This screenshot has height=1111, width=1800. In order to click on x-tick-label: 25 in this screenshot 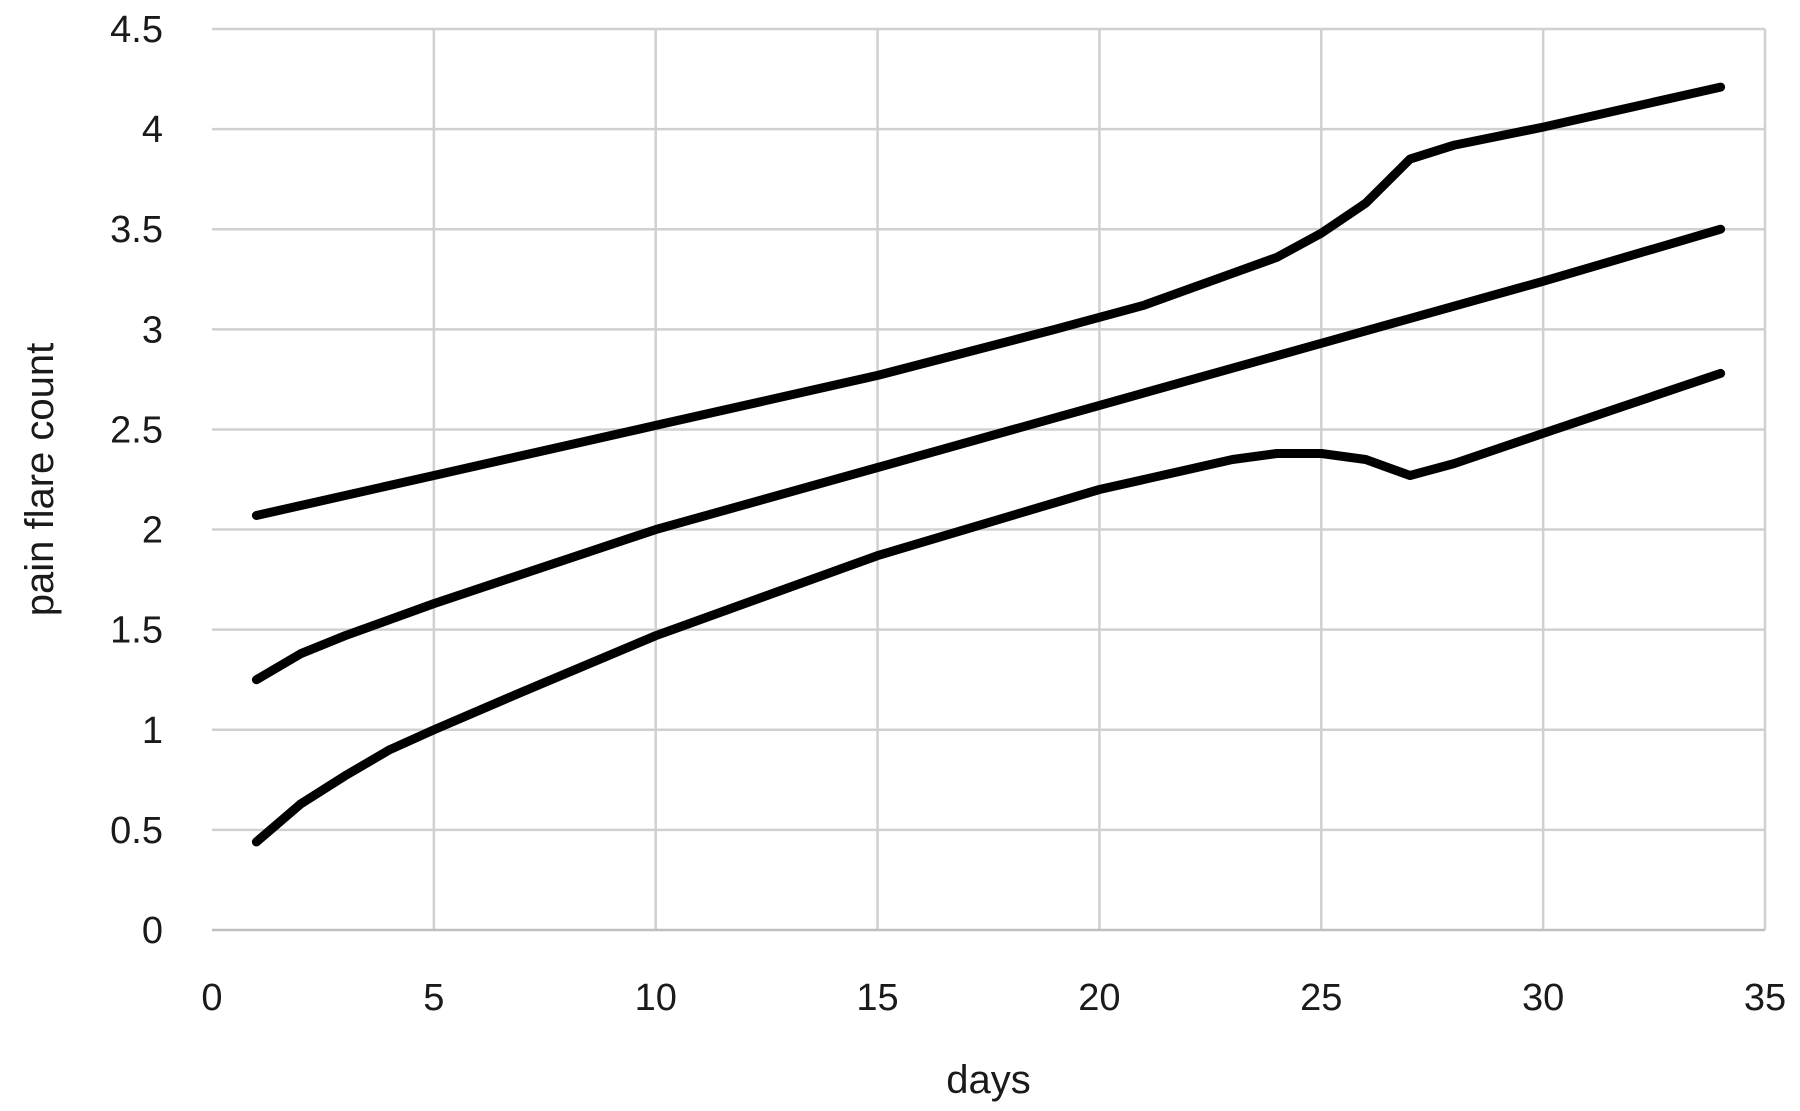, I will do `click(1321, 998)`.